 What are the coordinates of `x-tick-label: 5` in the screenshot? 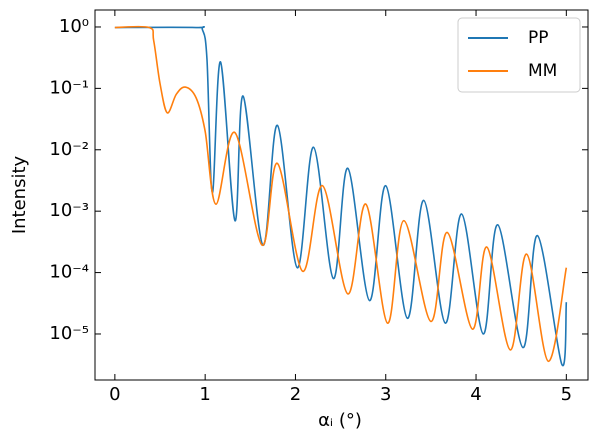 It's located at (566, 394).